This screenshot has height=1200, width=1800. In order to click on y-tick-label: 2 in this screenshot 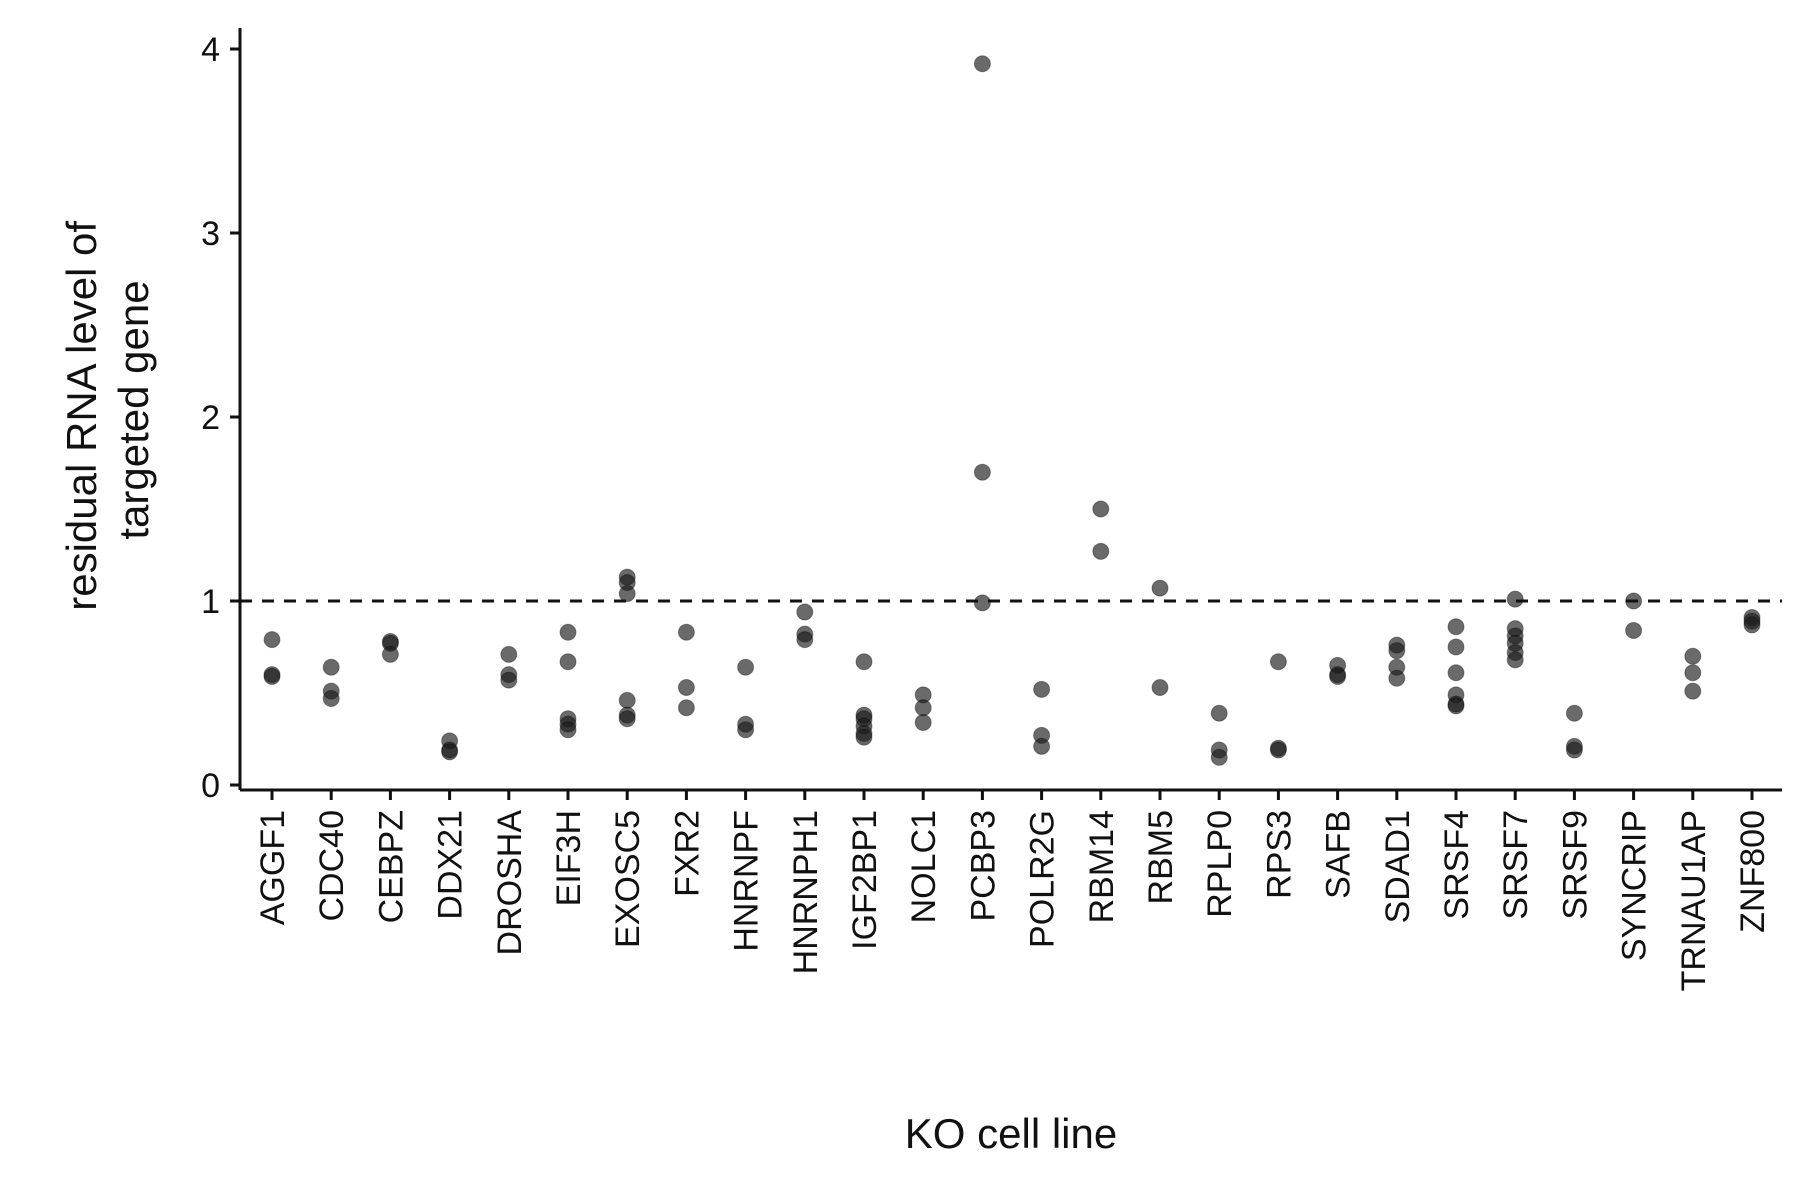, I will do `click(210, 418)`.